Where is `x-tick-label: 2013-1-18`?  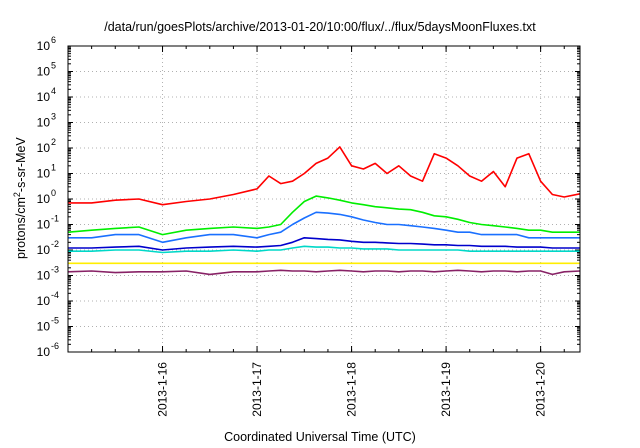
x-tick-label: 2013-1-18 is located at coordinates (352, 389).